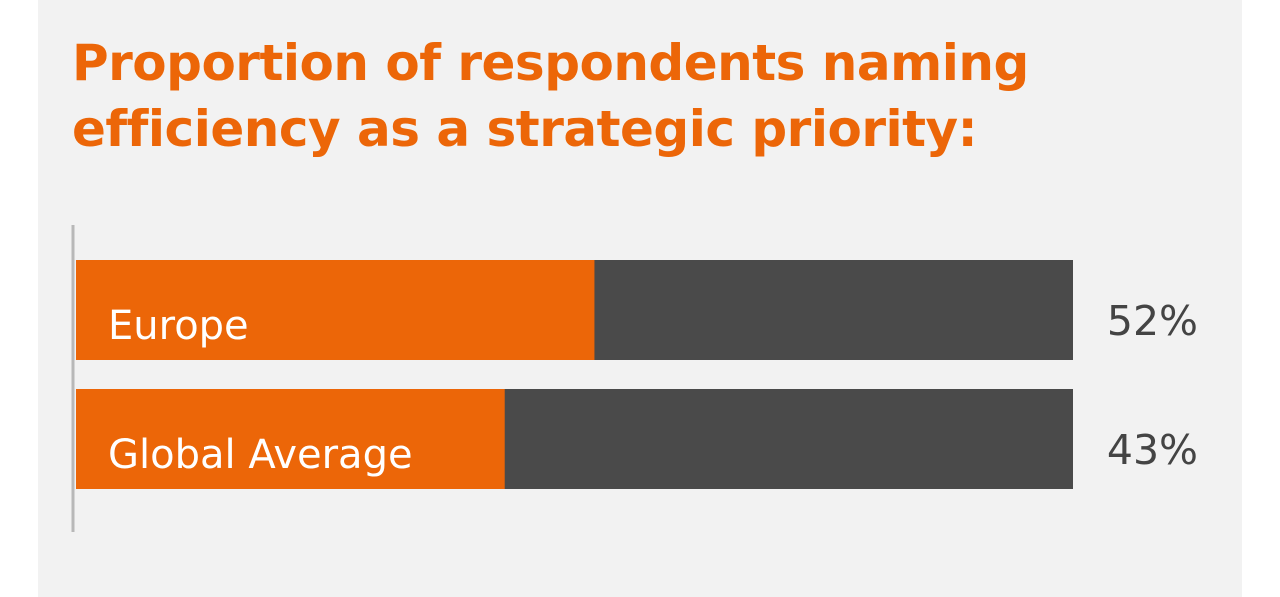 The image size is (1280, 597). Describe the element at coordinates (178, 326) in the screenshot. I see `bar-label-europe: Europe` at that location.